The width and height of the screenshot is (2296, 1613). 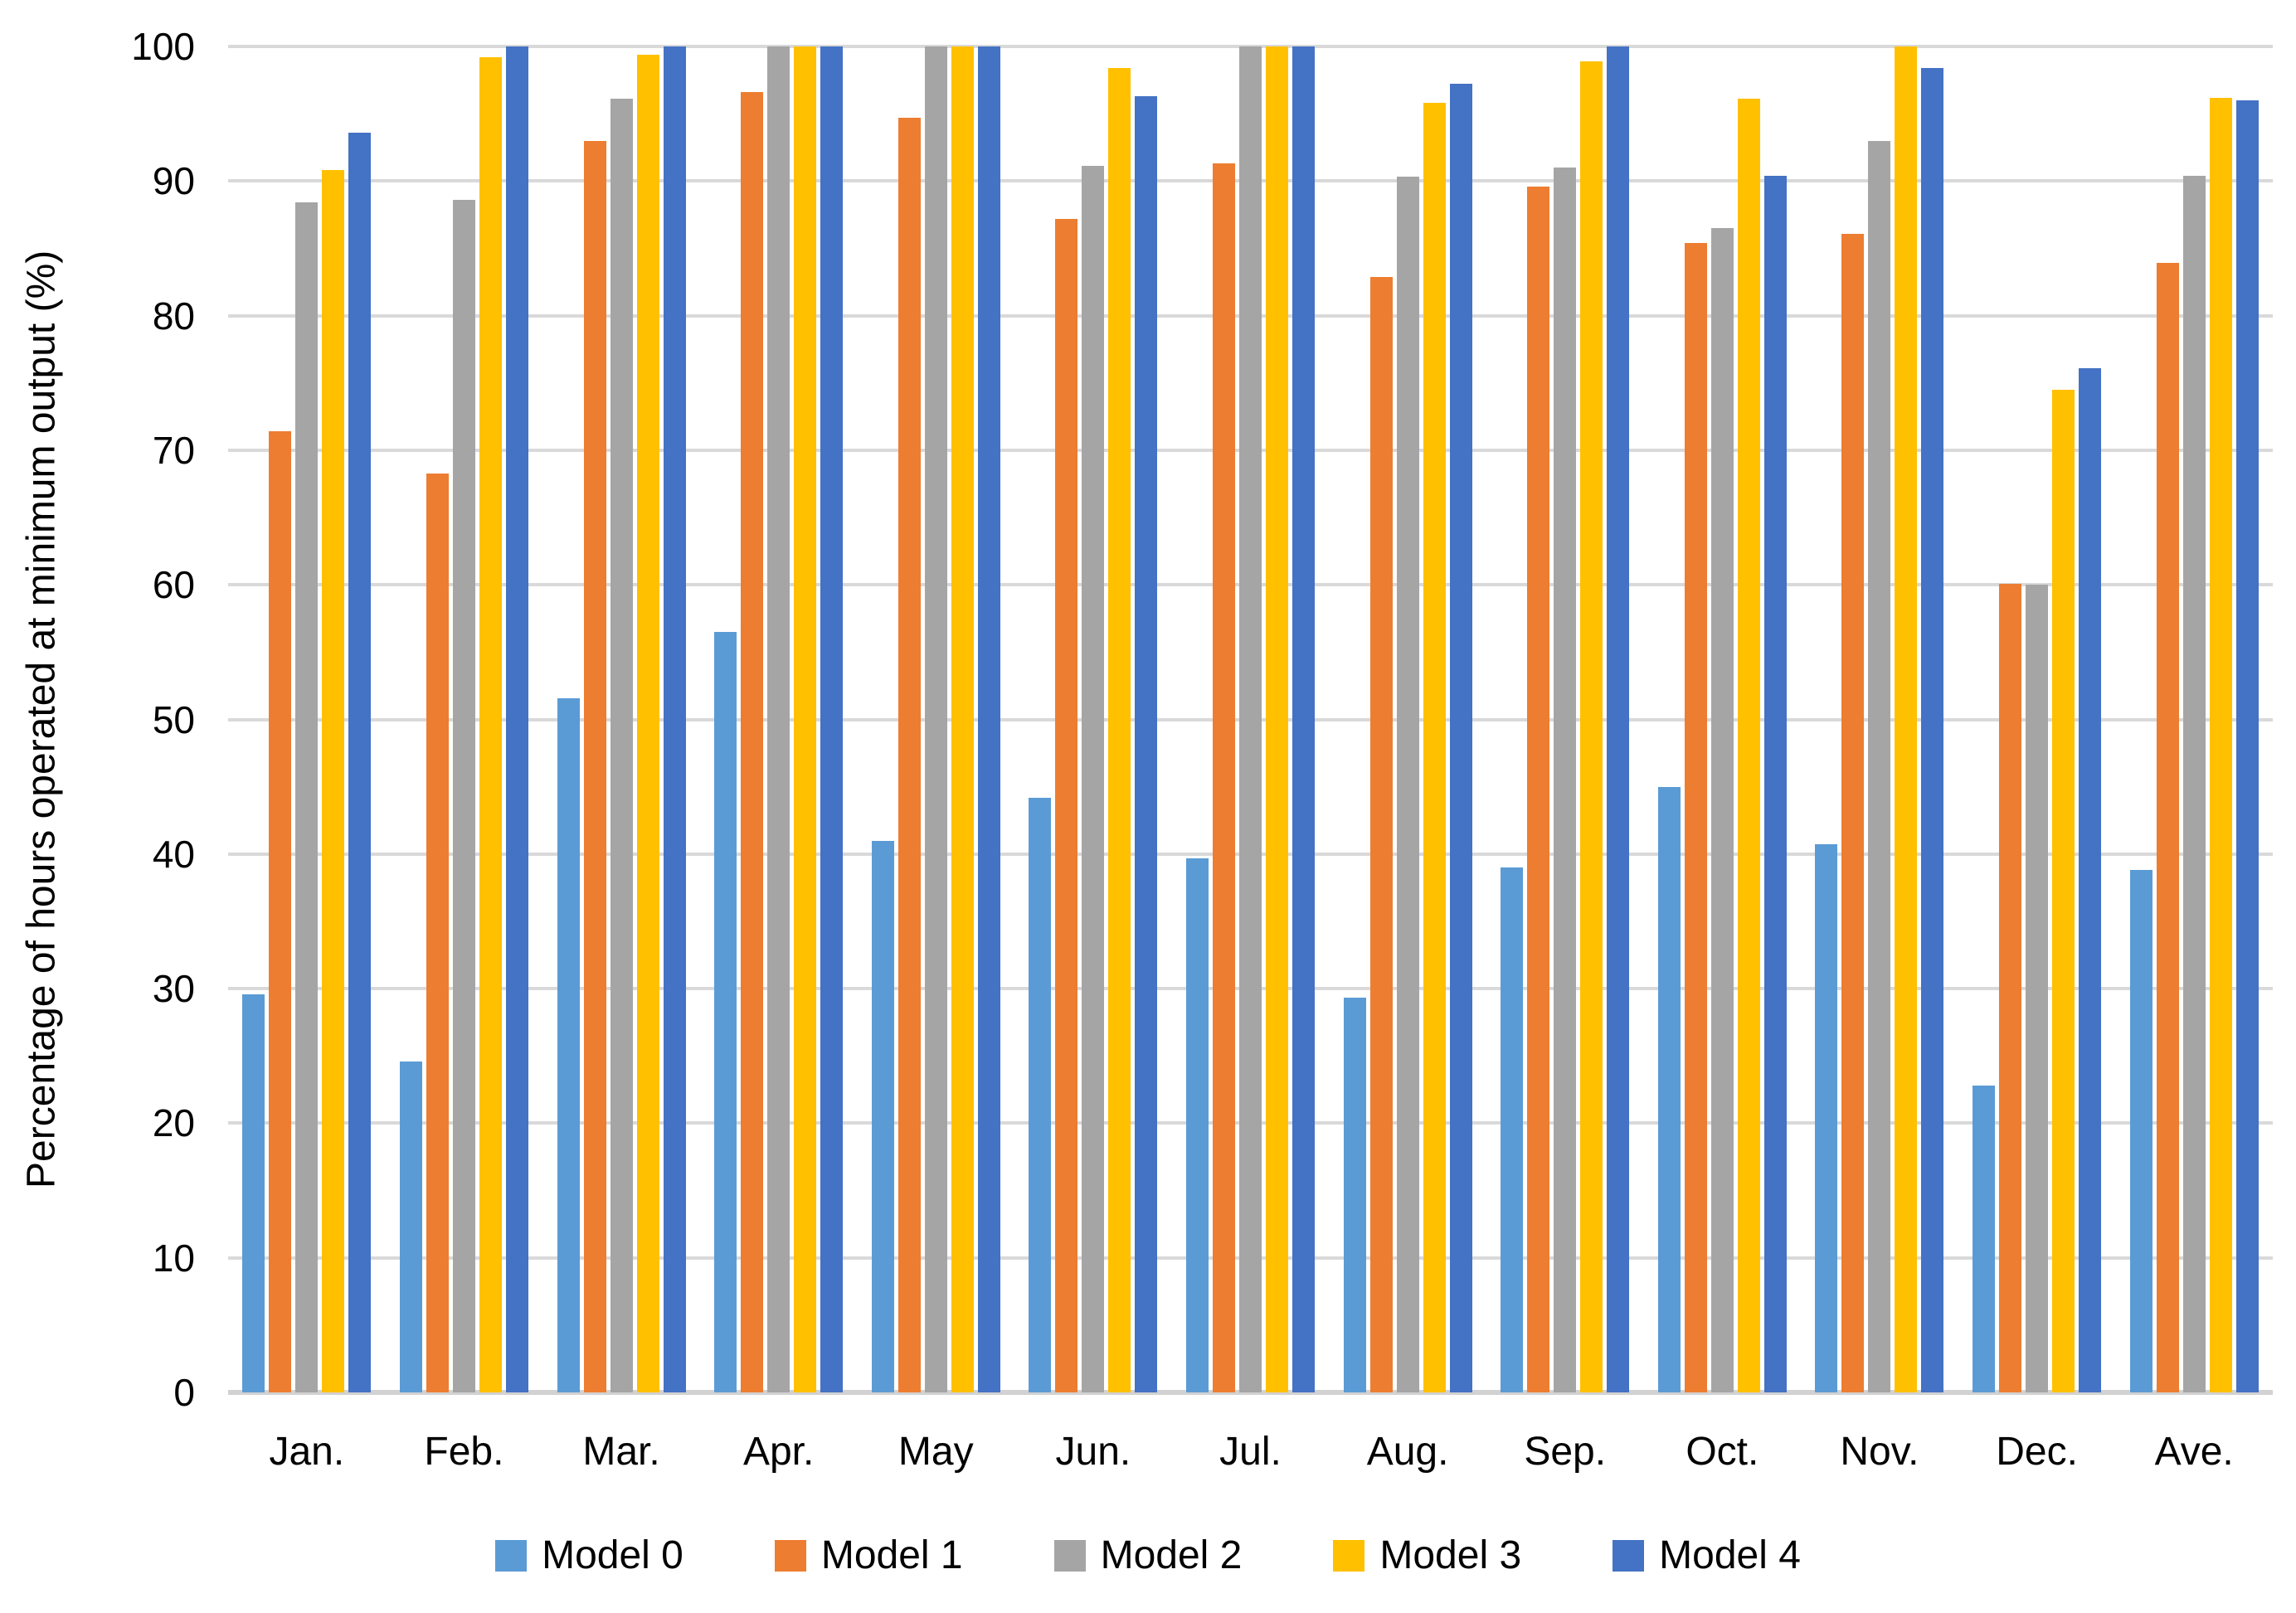 What do you see at coordinates (1619, 719) in the screenshot?
I see `bar-model-4-sep` at bounding box center [1619, 719].